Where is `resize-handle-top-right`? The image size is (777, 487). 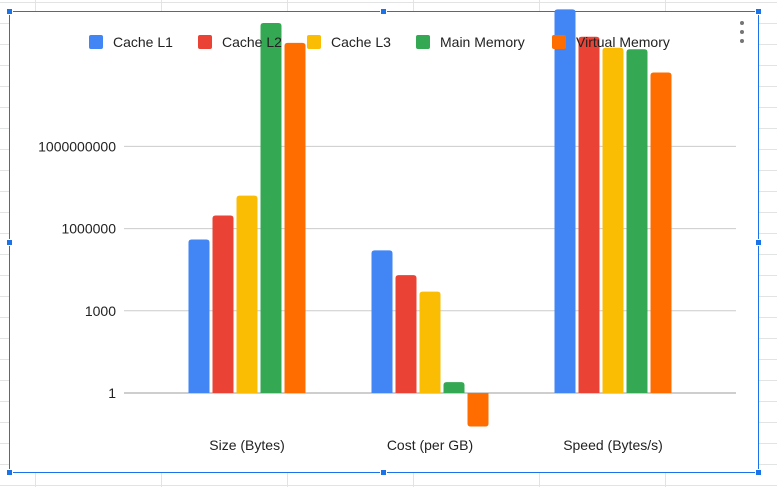 resize-handle-top-right is located at coordinates (758, 11).